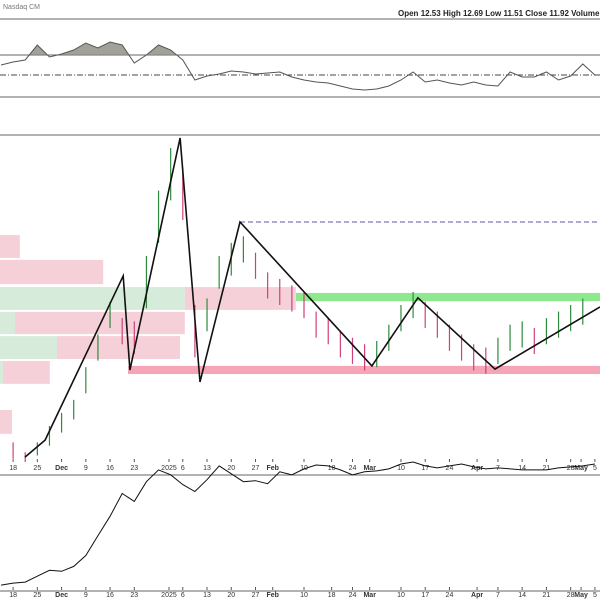  Describe the element at coordinates (473, 13) in the screenshot. I see `value: 12.69` at that location.